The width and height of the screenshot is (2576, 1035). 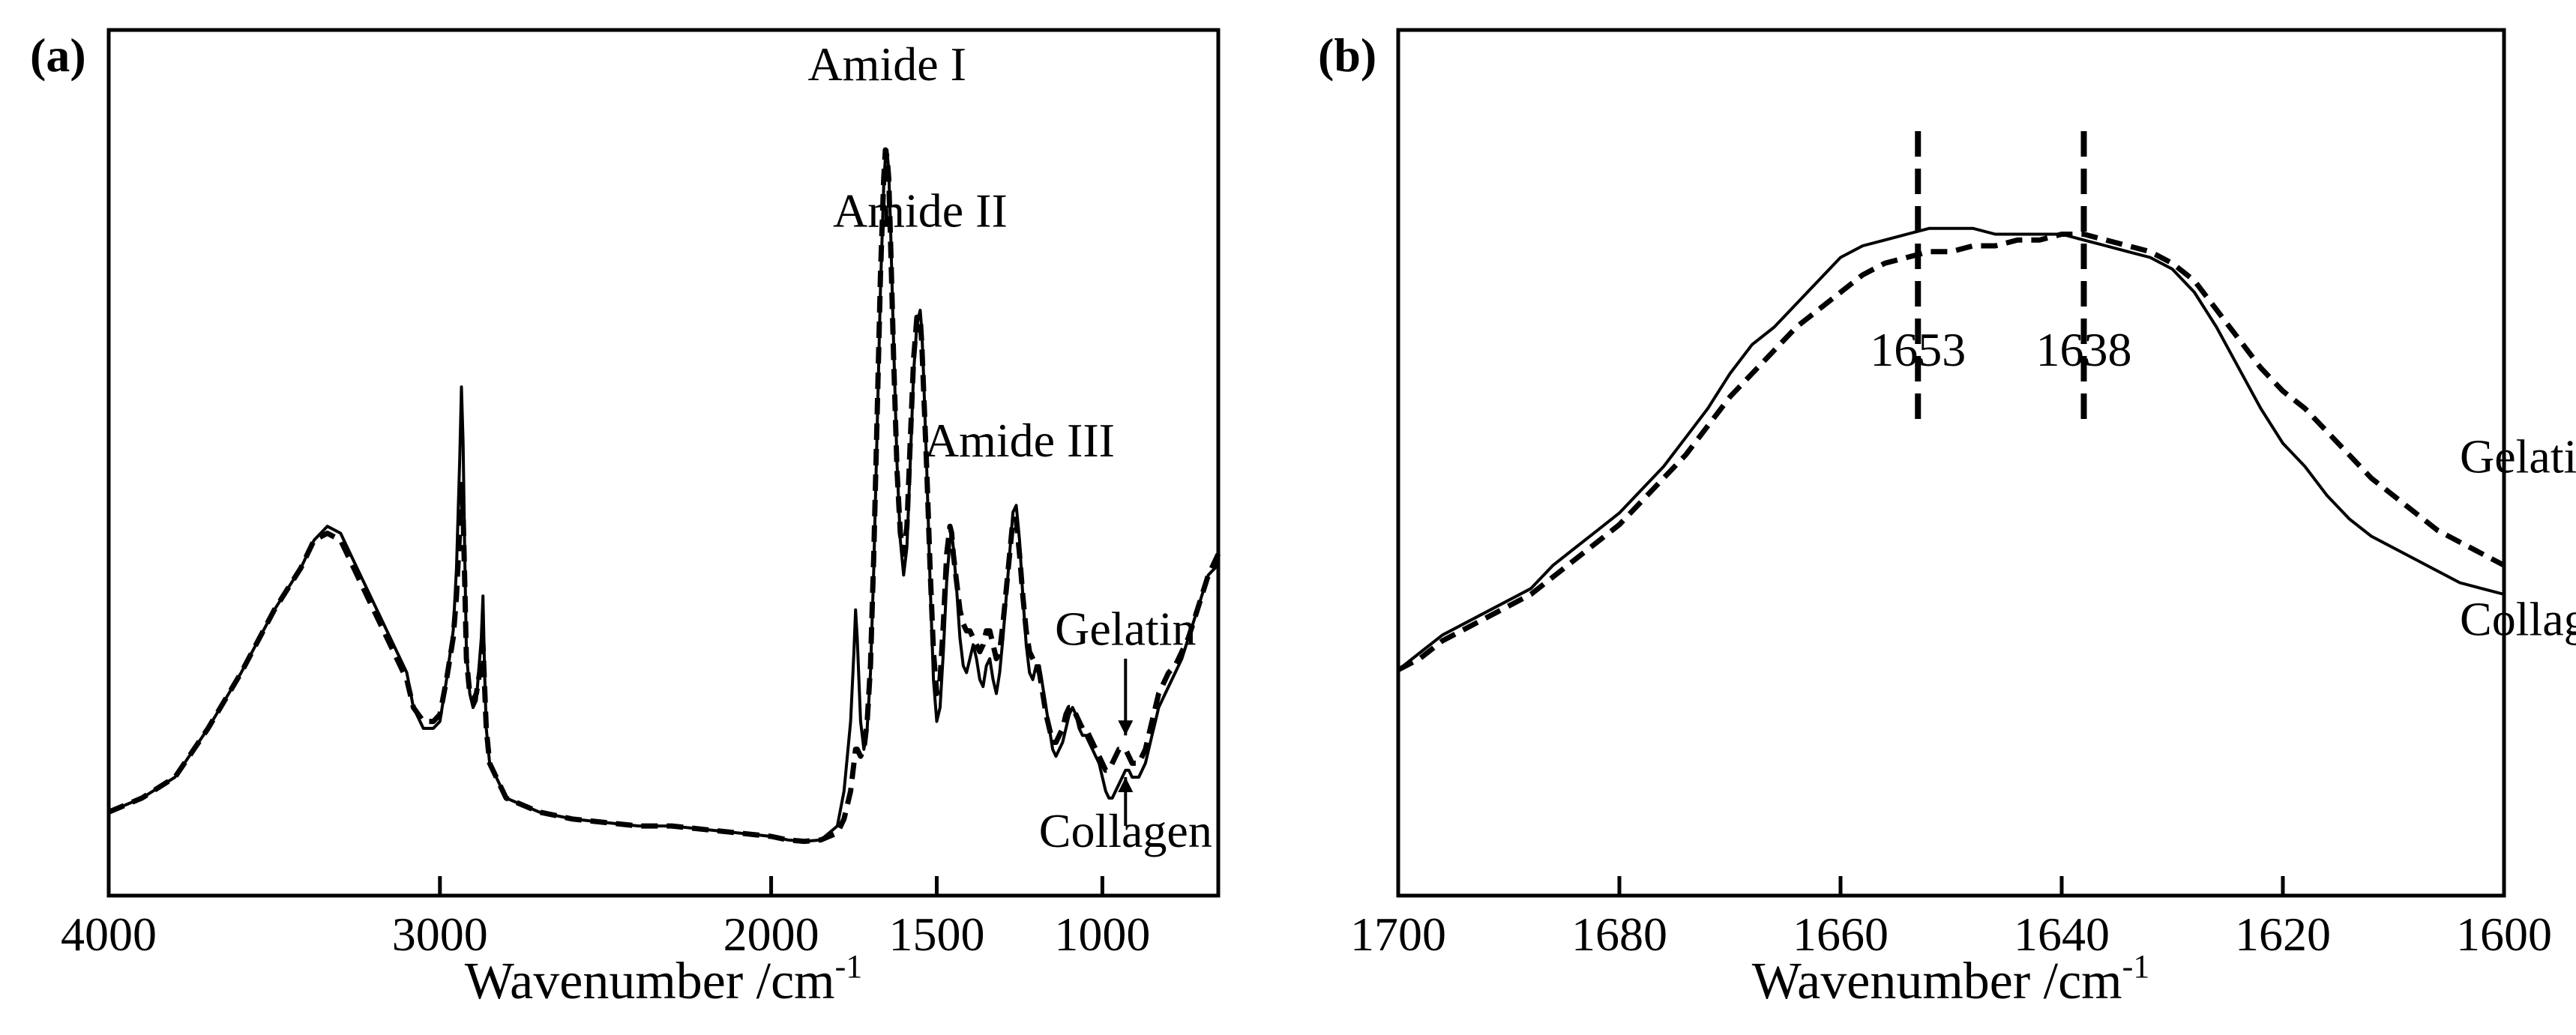 I want to click on x-tick-label: 1600, so click(x=2504, y=934).